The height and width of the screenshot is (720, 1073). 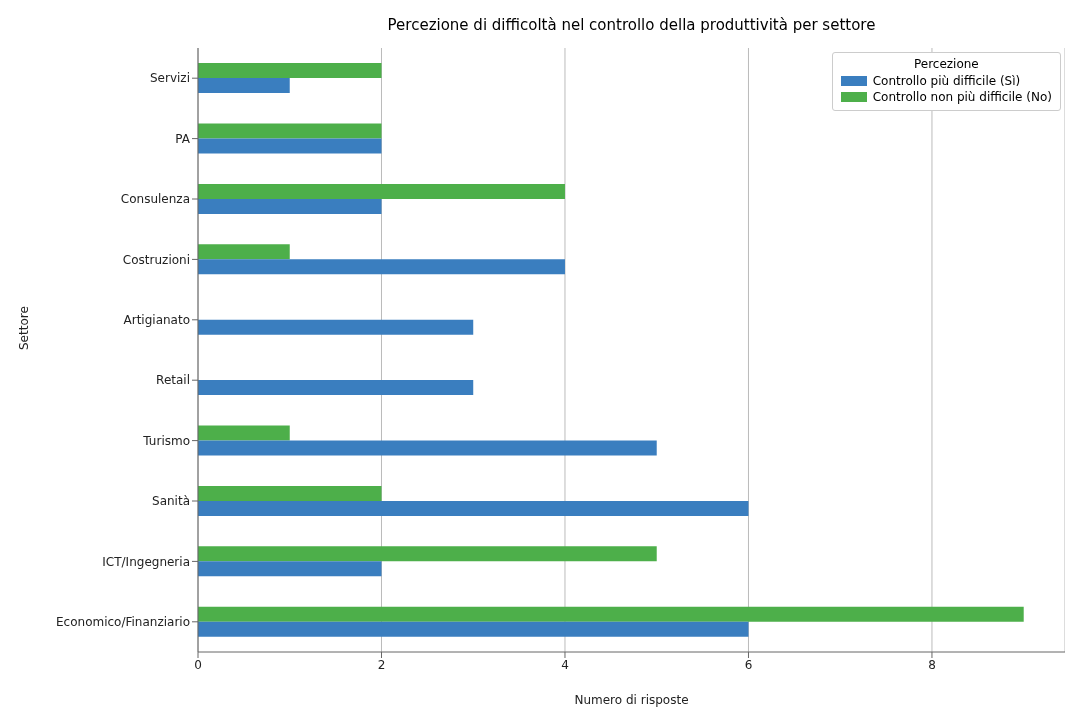 I want to click on legend-label: Controllo più difficile (Sì), so click(x=946, y=81).